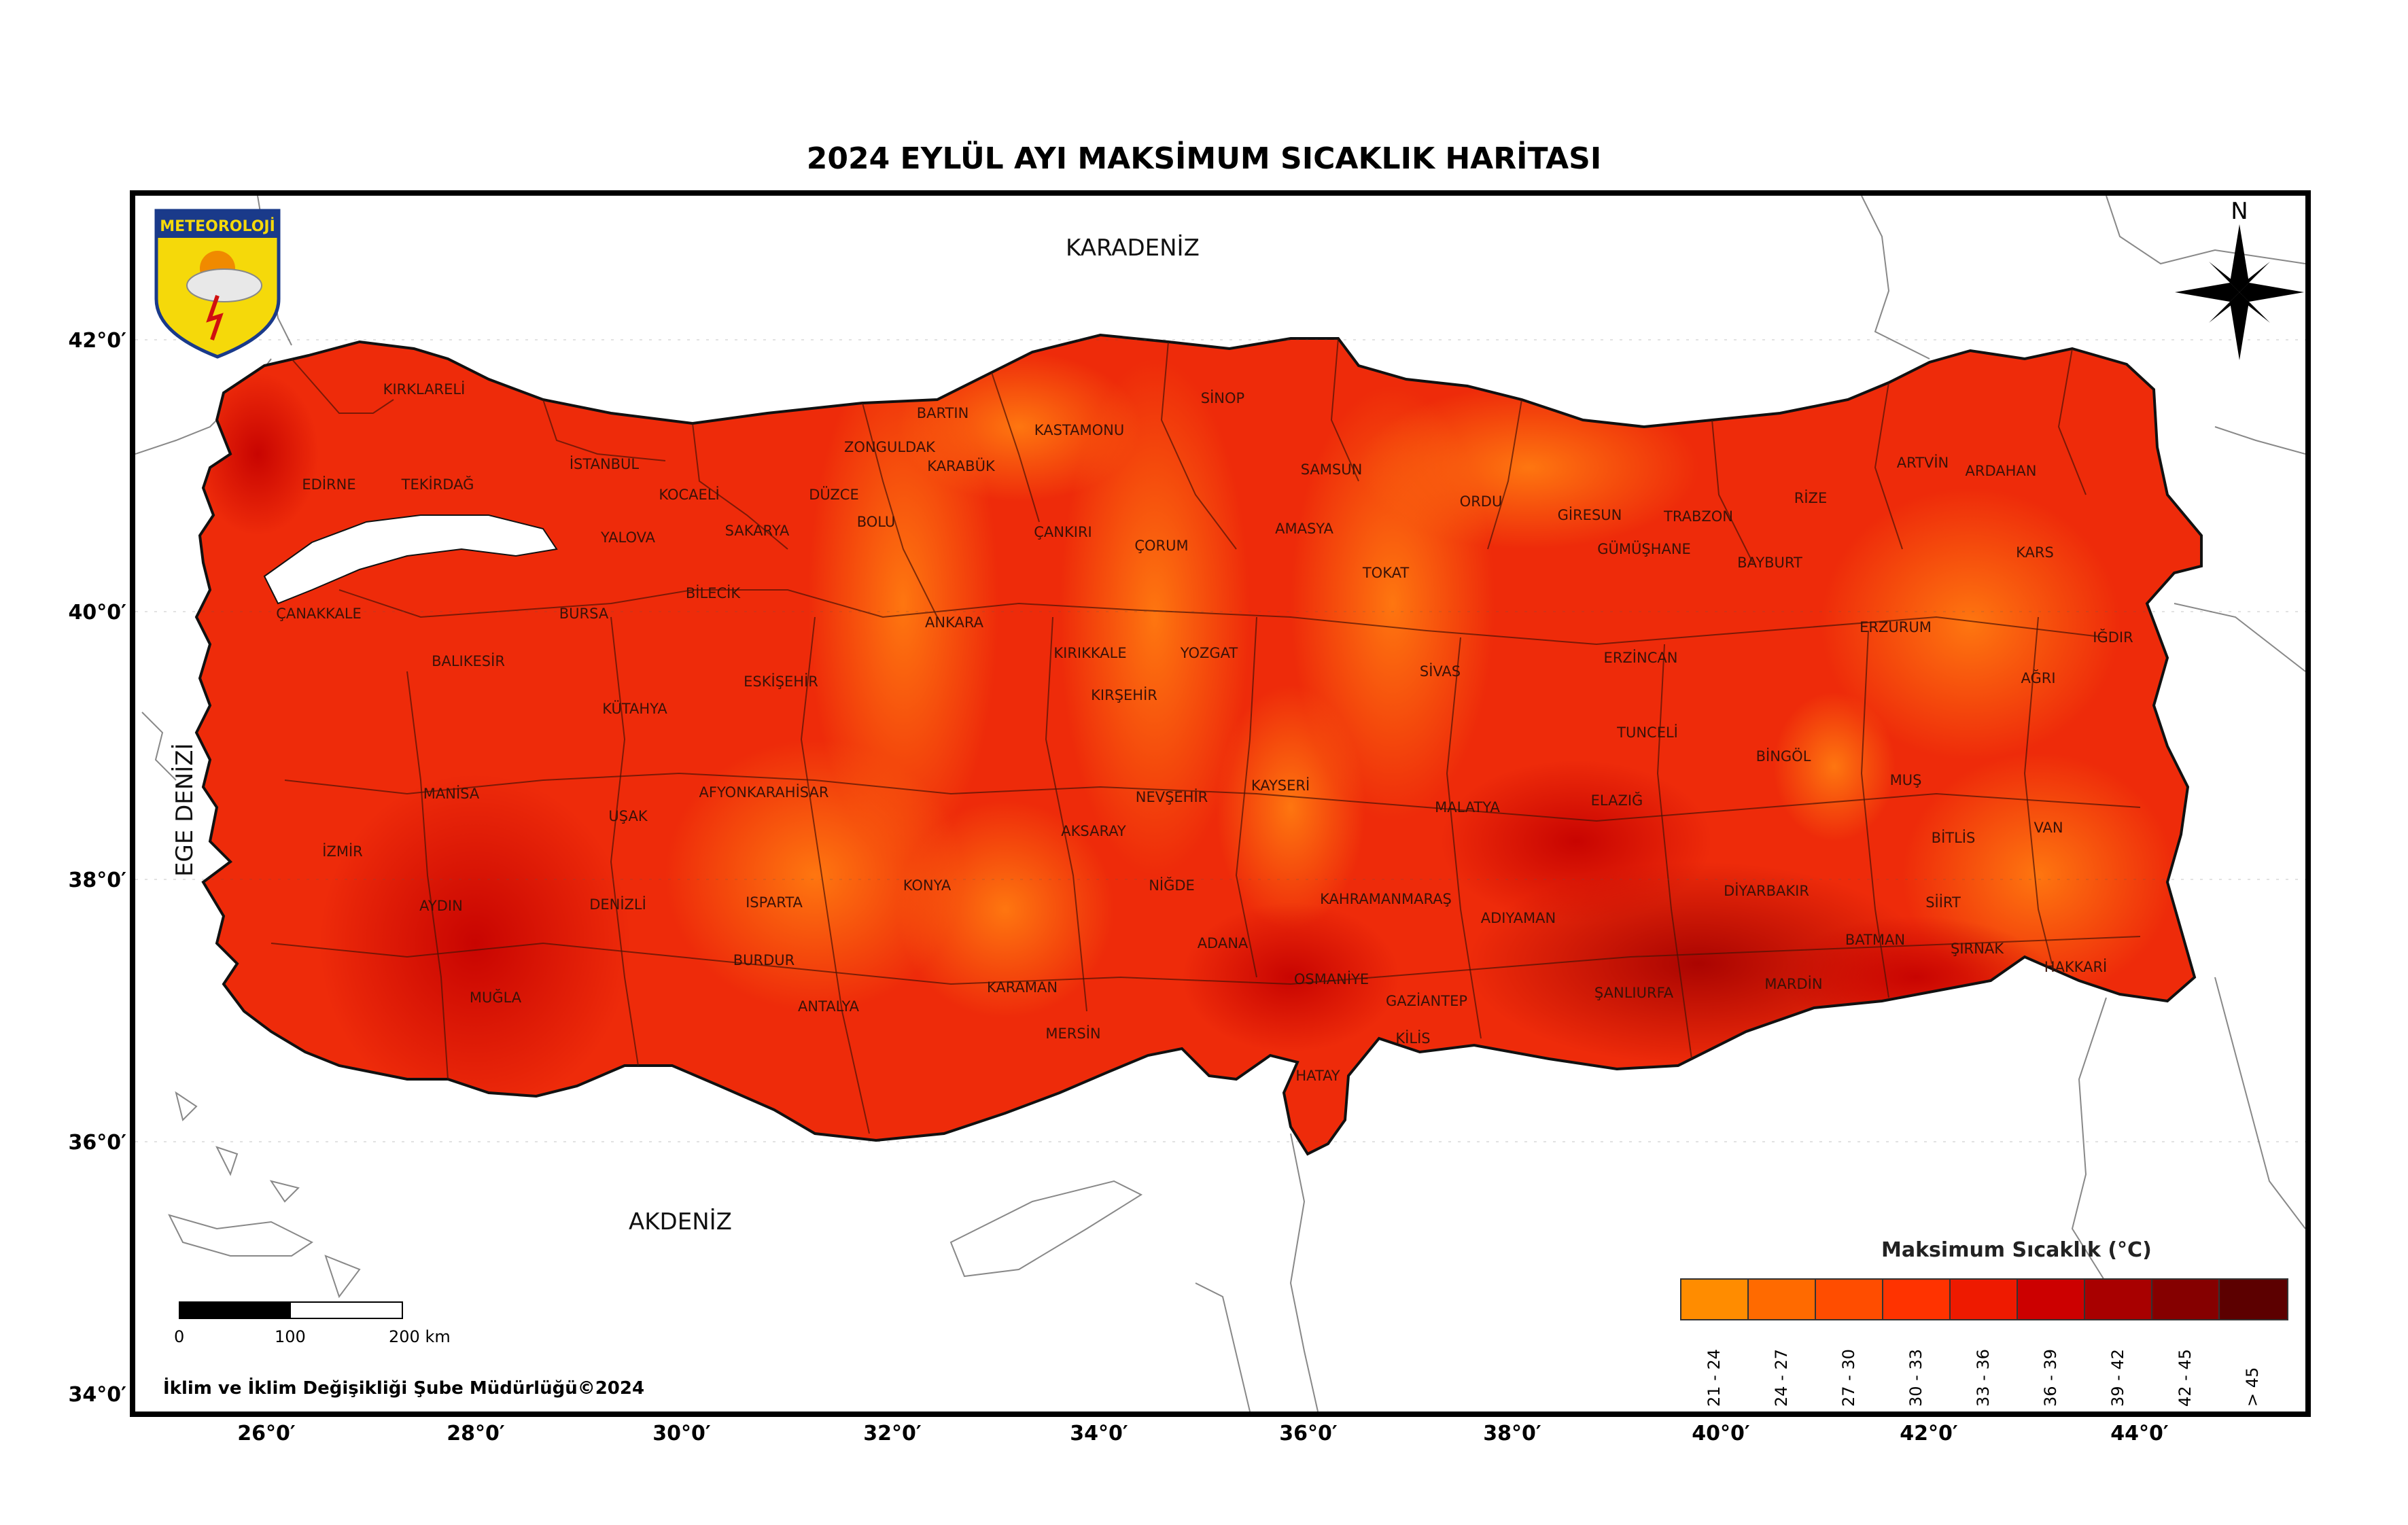 This screenshot has width=2408, height=1525. What do you see at coordinates (1172, 885) in the screenshot?
I see `province-label: NİĞDE` at bounding box center [1172, 885].